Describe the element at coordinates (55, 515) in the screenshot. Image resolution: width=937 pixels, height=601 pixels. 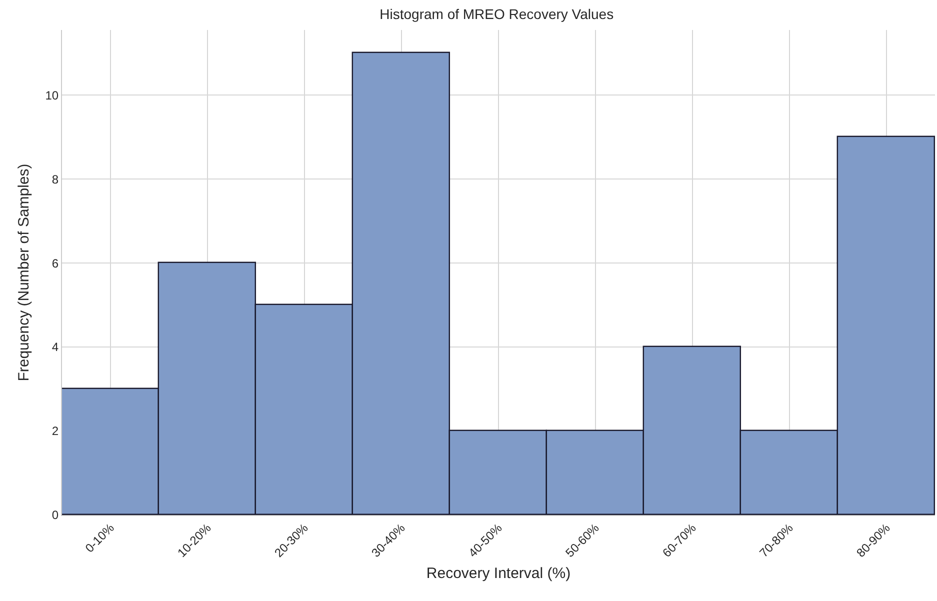
I see `y-tick-label: 0` at that location.